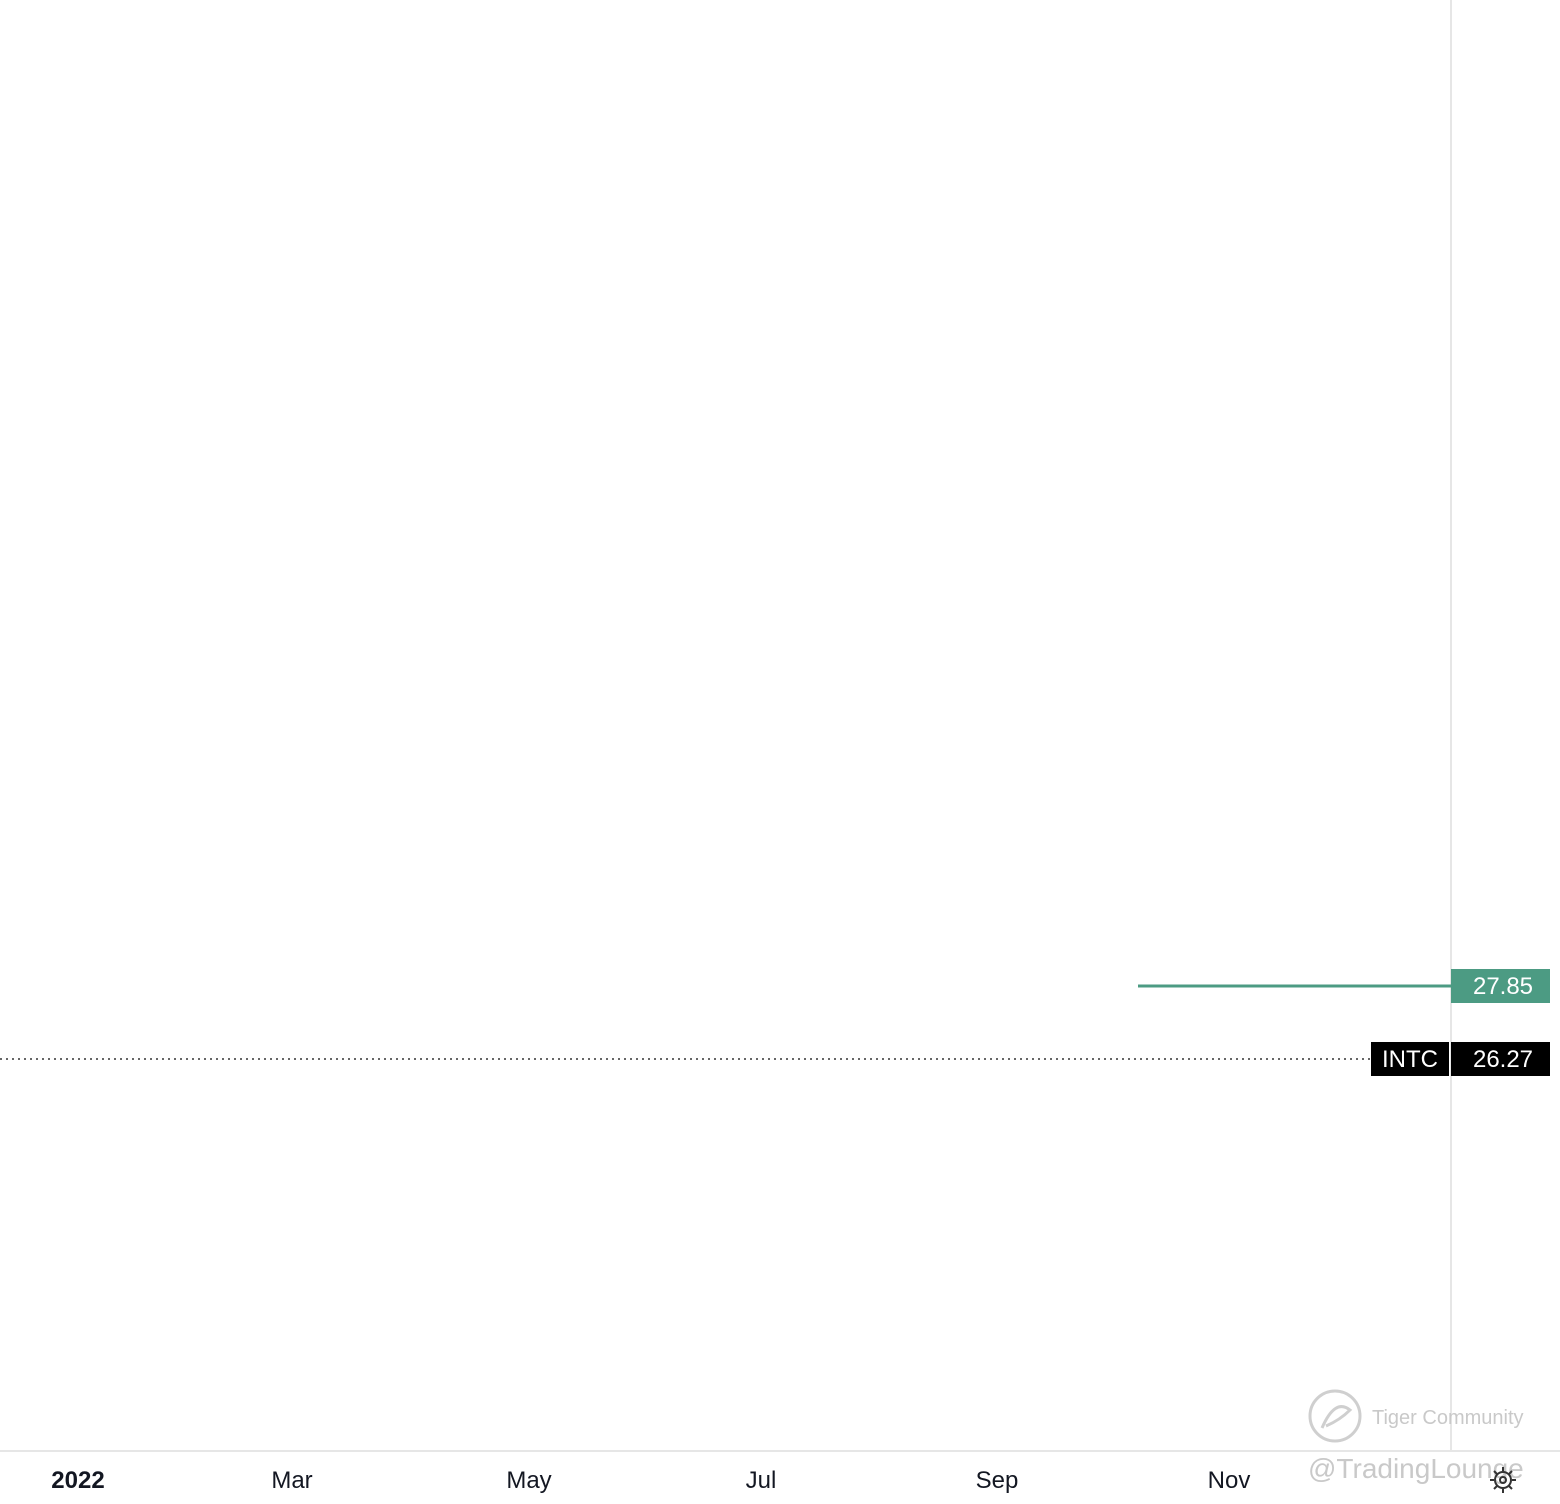 The image size is (1560, 1504). Describe the element at coordinates (1416, 1436) in the screenshot. I see `watermark: Tiger Community @TradingLounge` at that location.